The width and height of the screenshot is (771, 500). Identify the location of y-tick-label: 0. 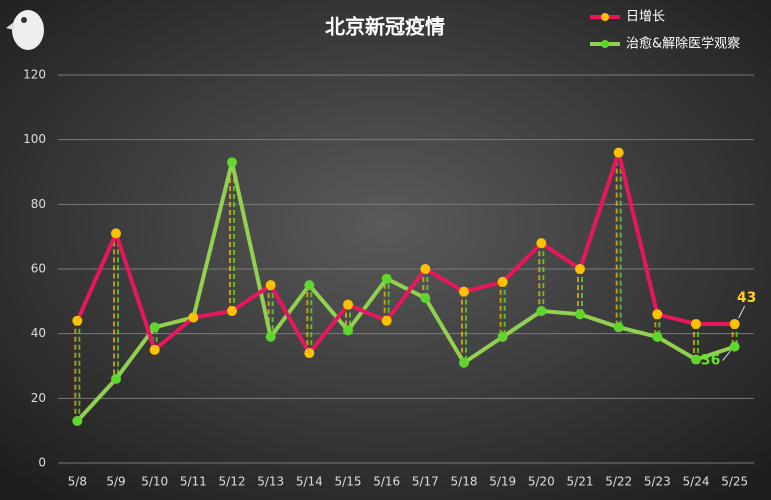
(42, 463).